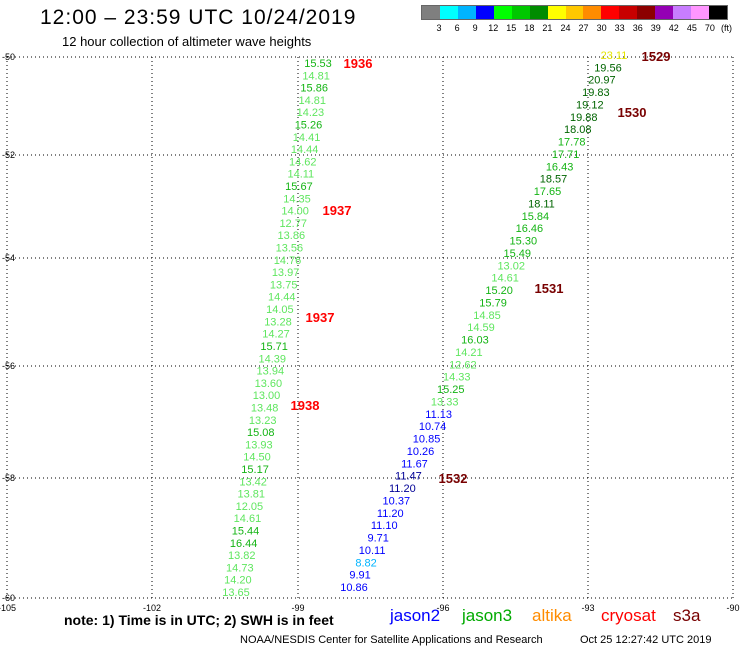 The height and width of the screenshot is (650, 740). Describe the element at coordinates (297, 608) in the screenshot. I see `lon-tick-label: -99` at that location.